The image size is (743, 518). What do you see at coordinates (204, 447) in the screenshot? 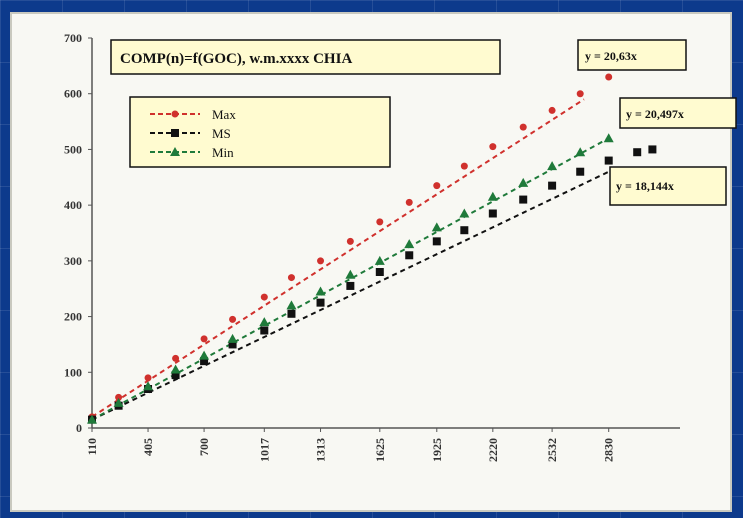
I see `x-tick-label: 700` at bounding box center [204, 447].